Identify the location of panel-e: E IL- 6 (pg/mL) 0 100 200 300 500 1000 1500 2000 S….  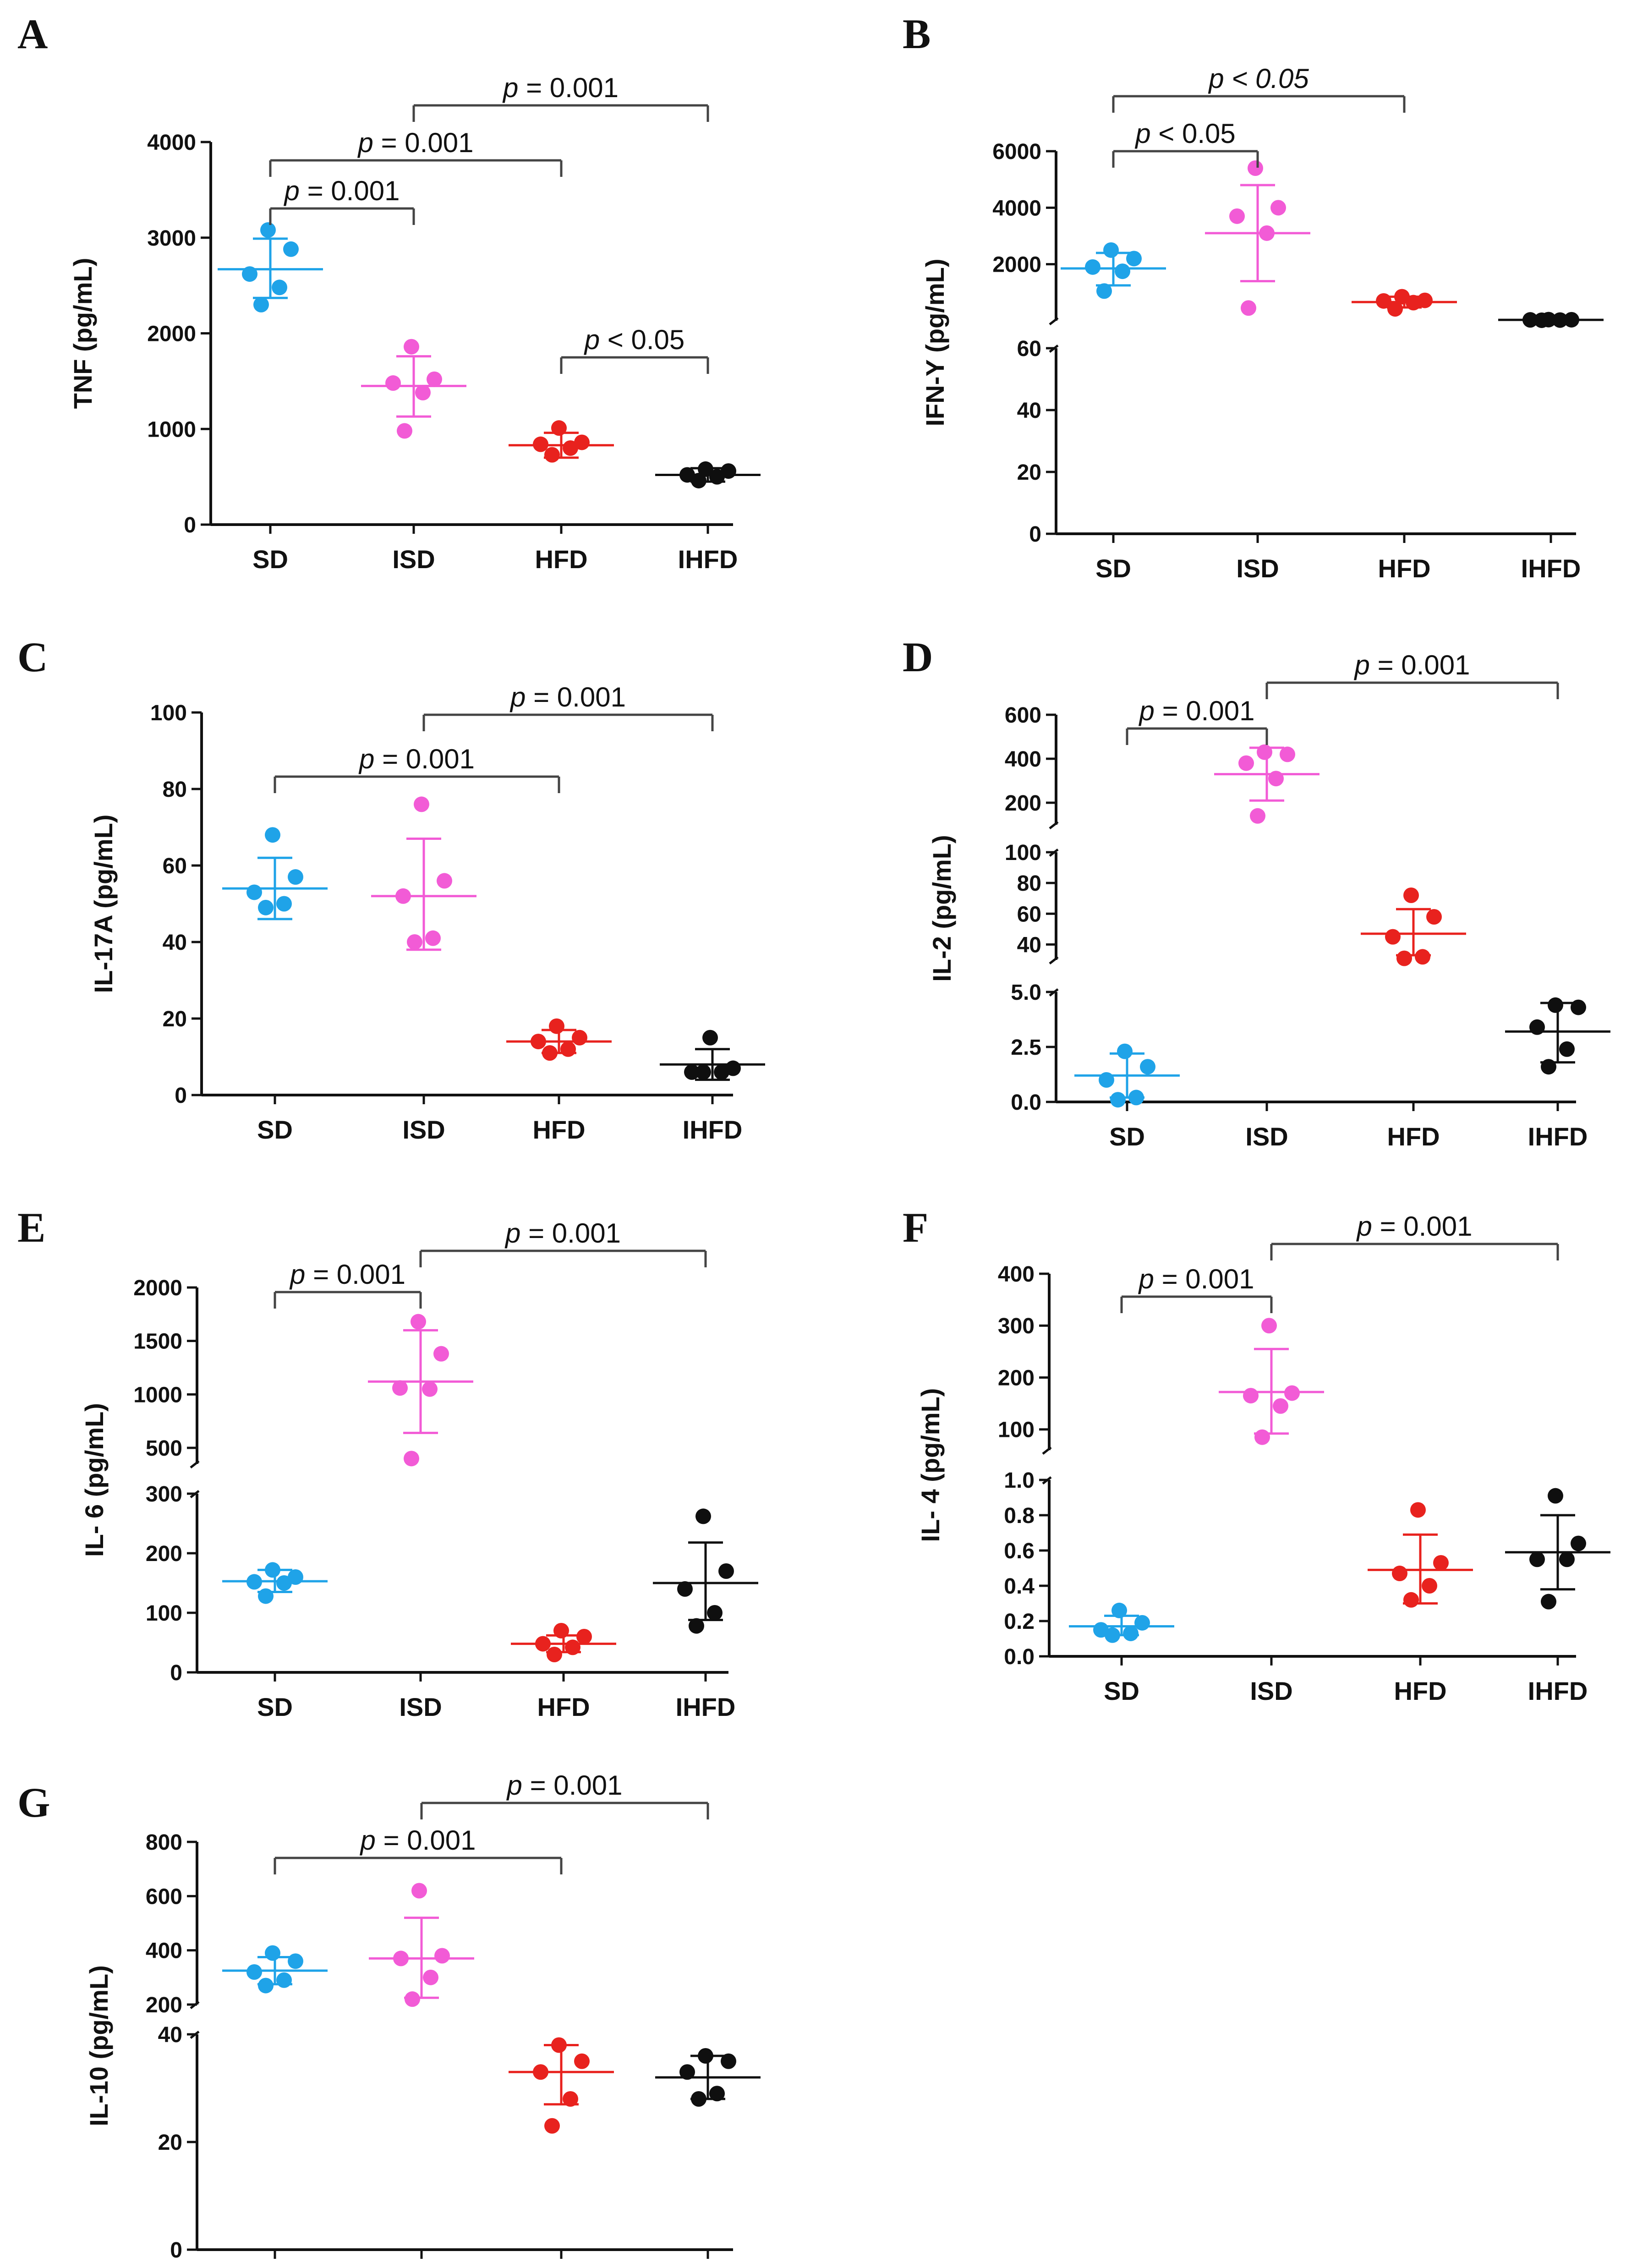
(387, 1462).